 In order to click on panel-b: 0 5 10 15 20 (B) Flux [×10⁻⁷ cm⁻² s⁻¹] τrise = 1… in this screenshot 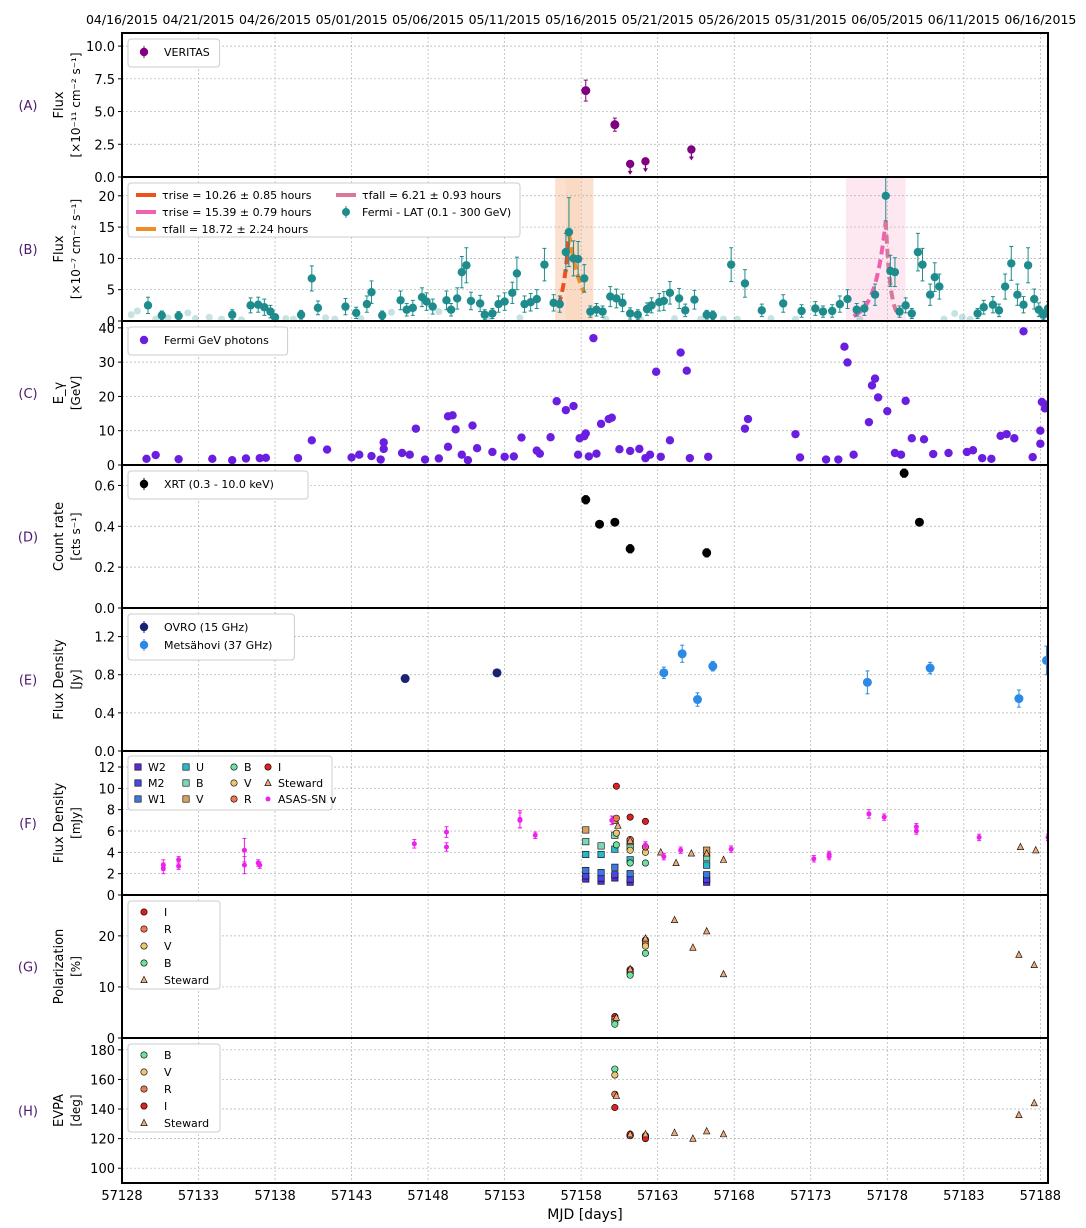, I will do `click(533, 253)`.